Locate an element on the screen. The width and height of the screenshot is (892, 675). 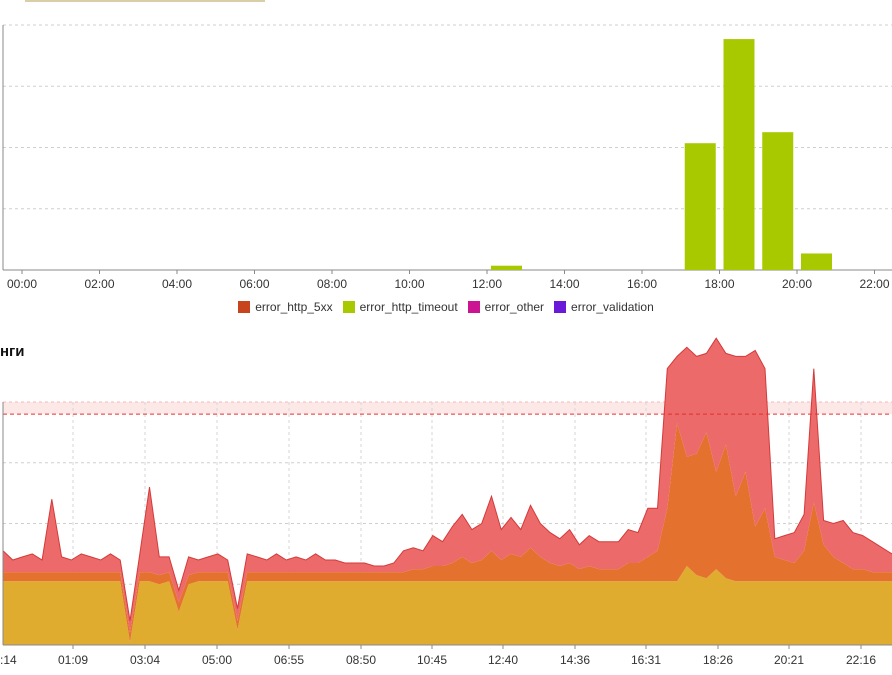
area-x-tick-label: 14:36 is located at coordinates (575, 660).